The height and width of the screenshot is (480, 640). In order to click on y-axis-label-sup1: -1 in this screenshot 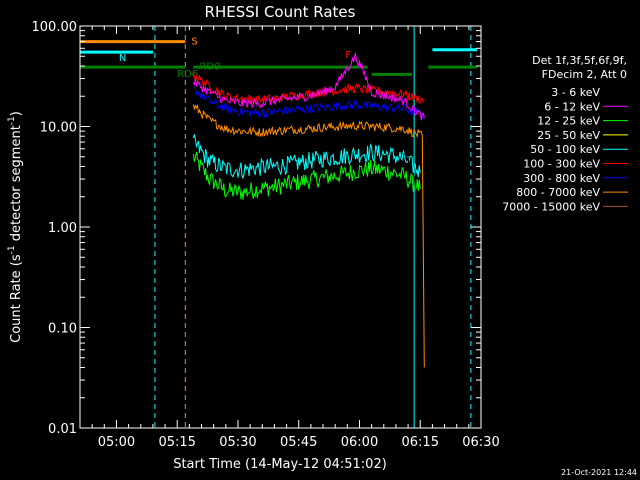, I will do `click(12, 249)`.